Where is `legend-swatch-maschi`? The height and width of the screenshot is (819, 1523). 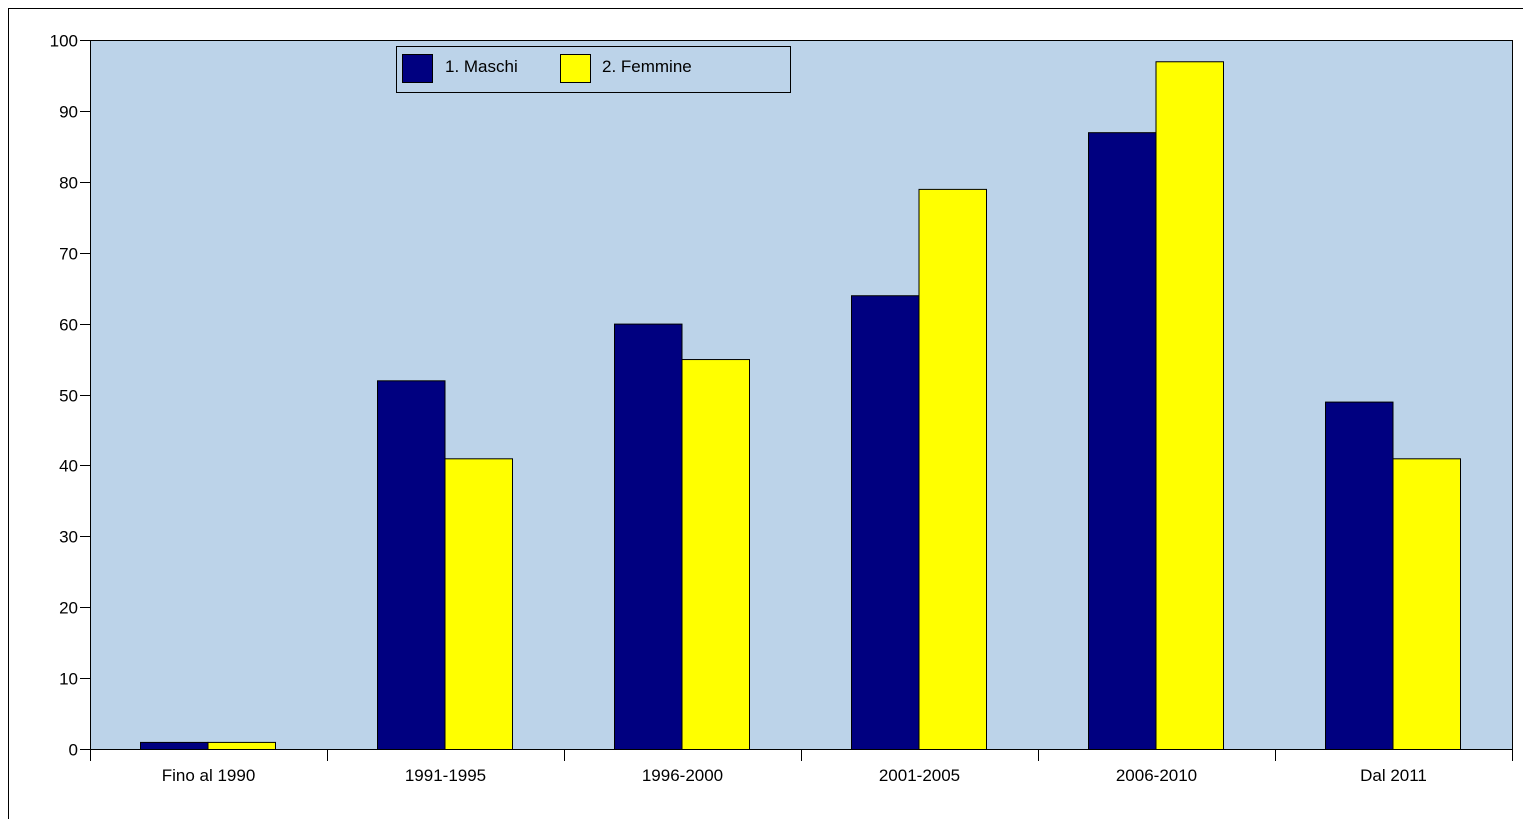
legend-swatch-maschi is located at coordinates (417, 68).